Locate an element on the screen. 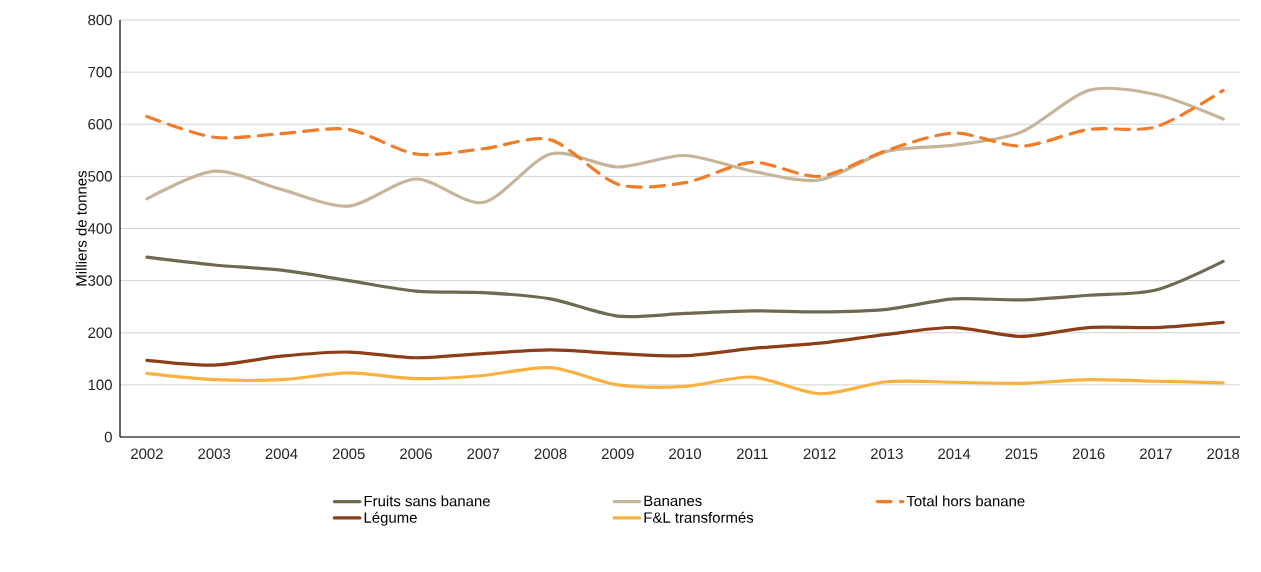  y-tick-label: 800 is located at coordinates (100, 20).